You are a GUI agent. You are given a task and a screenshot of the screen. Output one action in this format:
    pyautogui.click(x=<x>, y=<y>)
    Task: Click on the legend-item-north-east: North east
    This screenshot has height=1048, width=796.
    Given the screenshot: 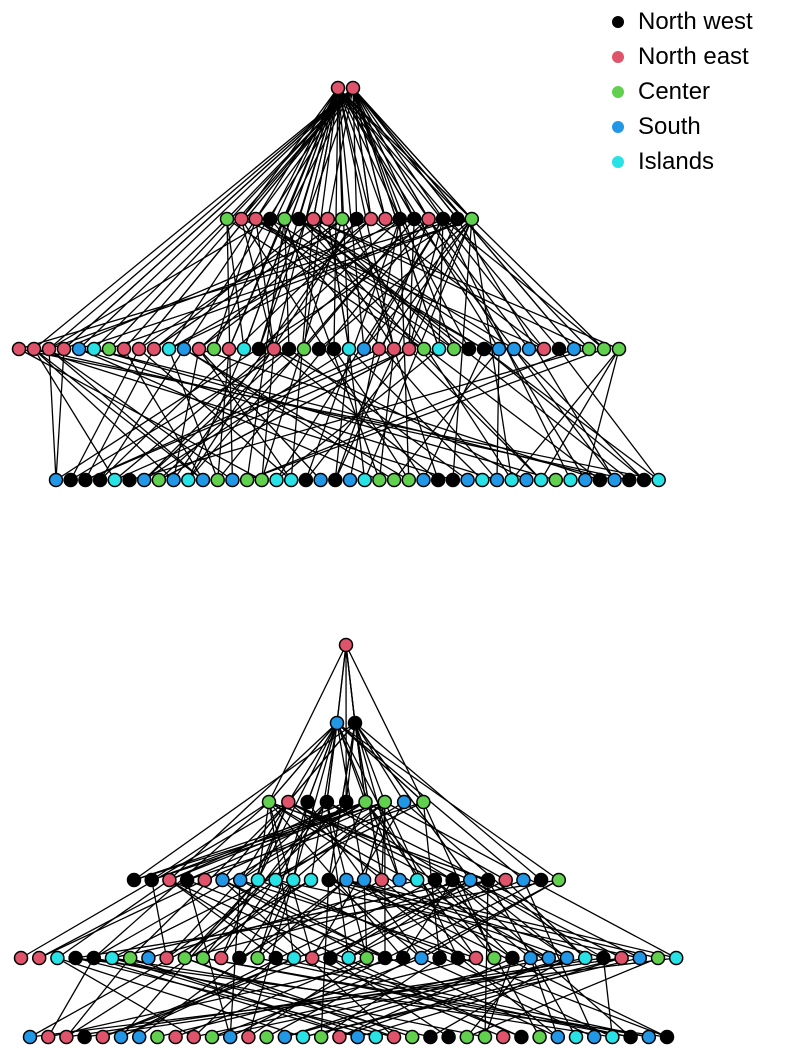 What is the action you would take?
    pyautogui.click(x=680, y=57)
    